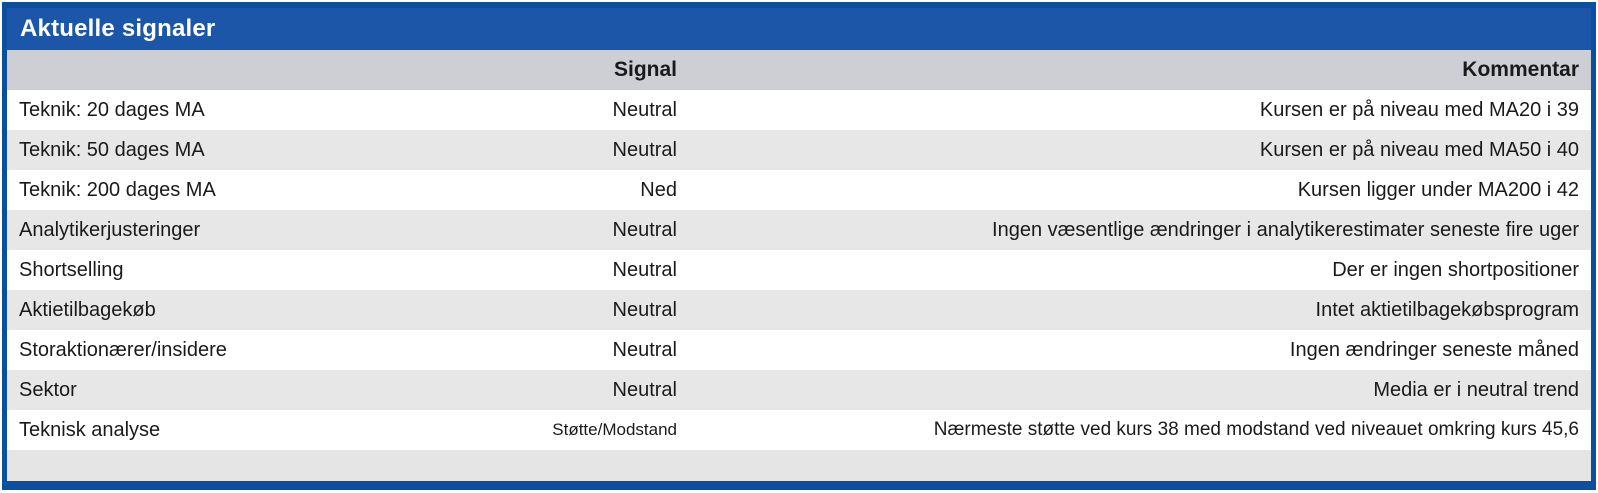 The image size is (1598, 493). Describe the element at coordinates (1137, 390) in the screenshot. I see `row-comment-cell: Media er i neutral trend` at that location.